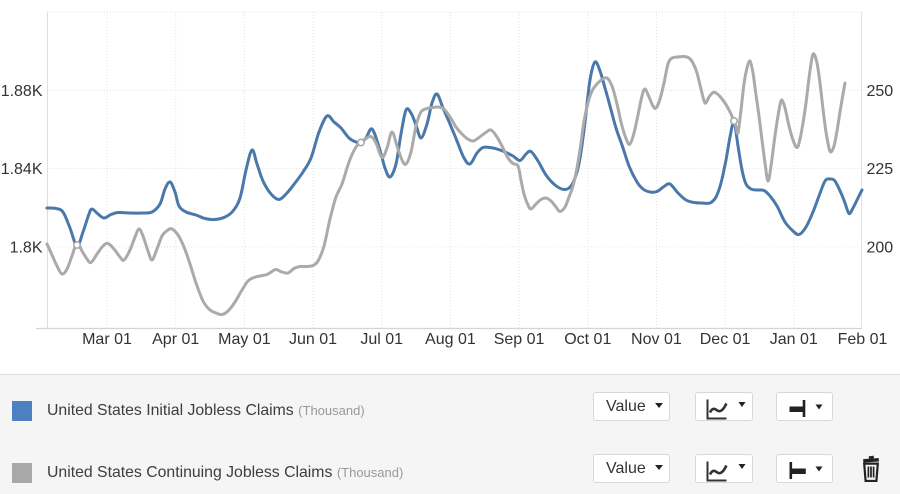 This screenshot has width=900, height=494. Describe the element at coordinates (587, 339) in the screenshot. I see `svg-text: Oct 01` at that location.